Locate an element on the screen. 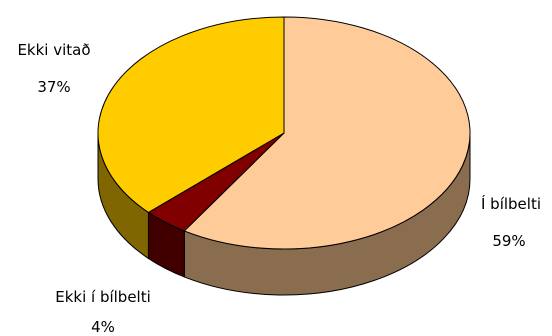  slice-label-ekki-vitad: Ekki vitað is located at coordinates (53, 50).